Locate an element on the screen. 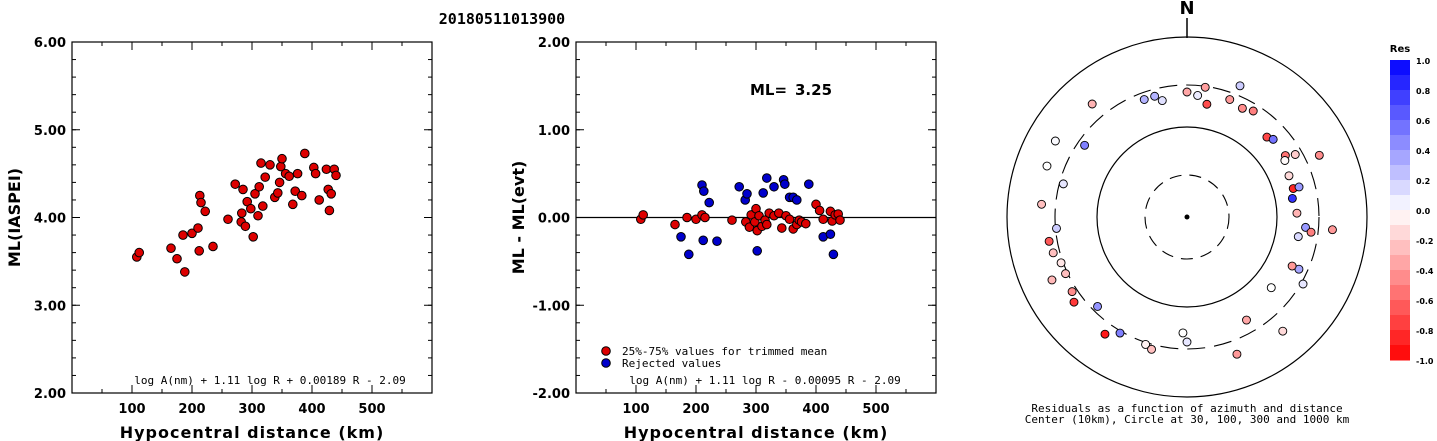 The image size is (1437, 441). ml-label: ML= is located at coordinates (768, 90).